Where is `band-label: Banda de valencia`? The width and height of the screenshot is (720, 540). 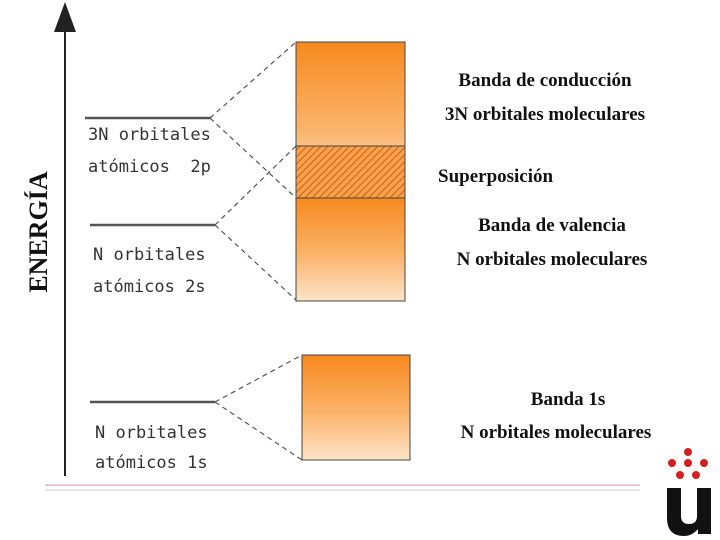 band-label: Banda de valencia is located at coordinates (552, 225).